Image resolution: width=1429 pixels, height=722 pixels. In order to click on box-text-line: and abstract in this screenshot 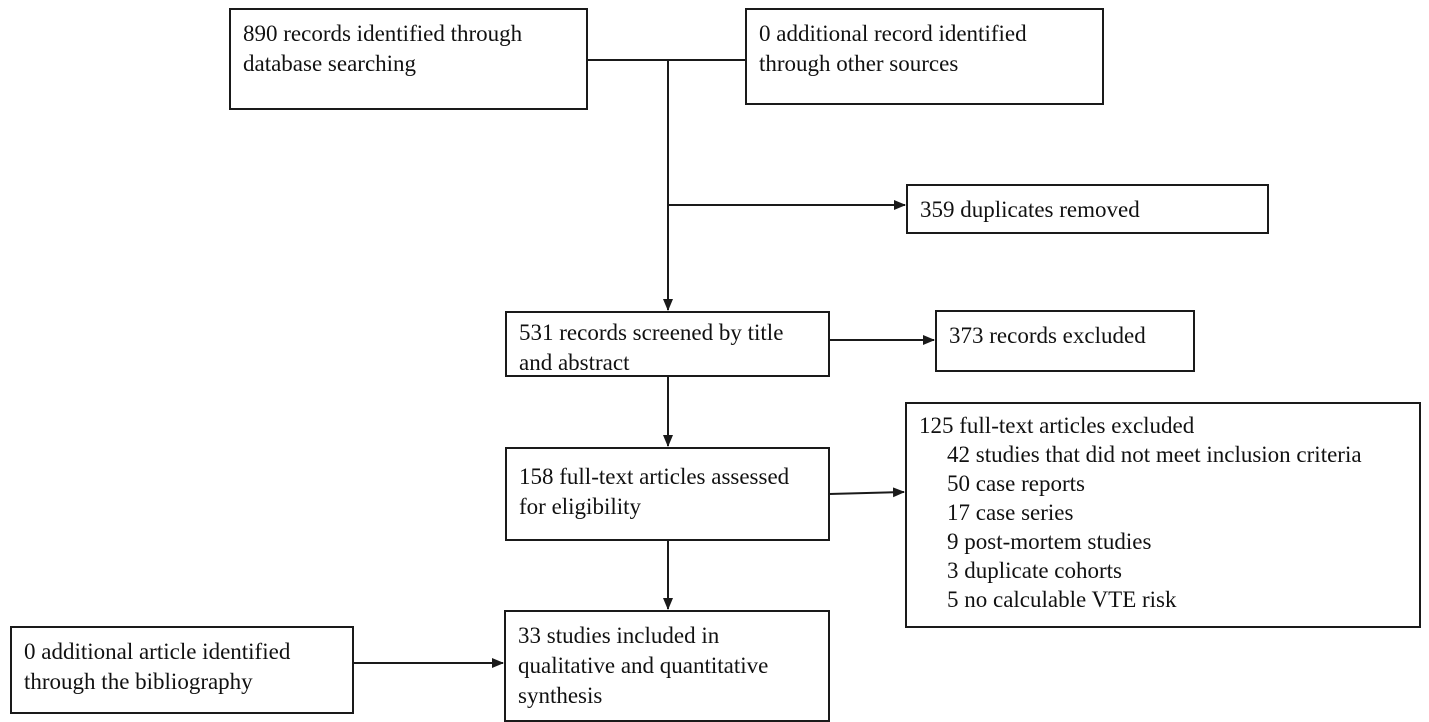, I will do `click(574, 362)`.